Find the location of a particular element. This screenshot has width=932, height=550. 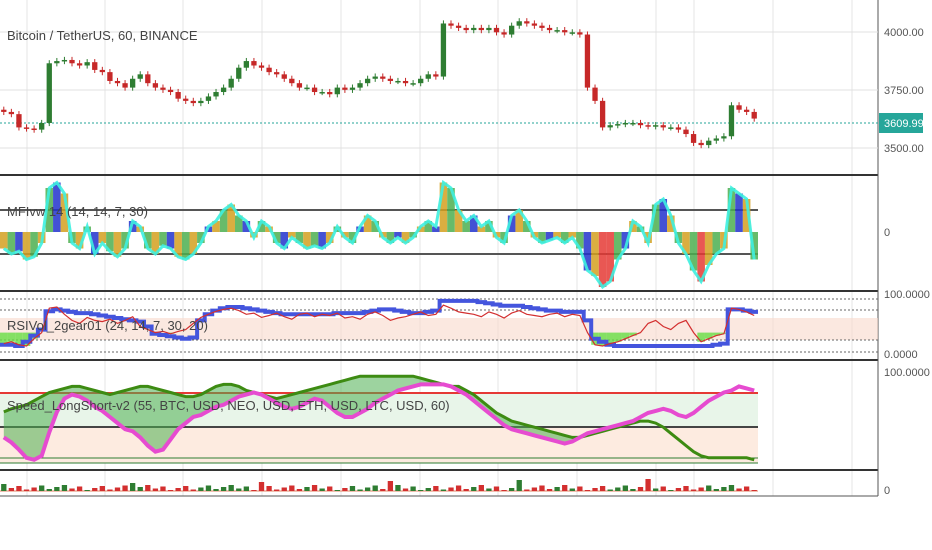

speed-magenta-line is located at coordinates (378, 422).